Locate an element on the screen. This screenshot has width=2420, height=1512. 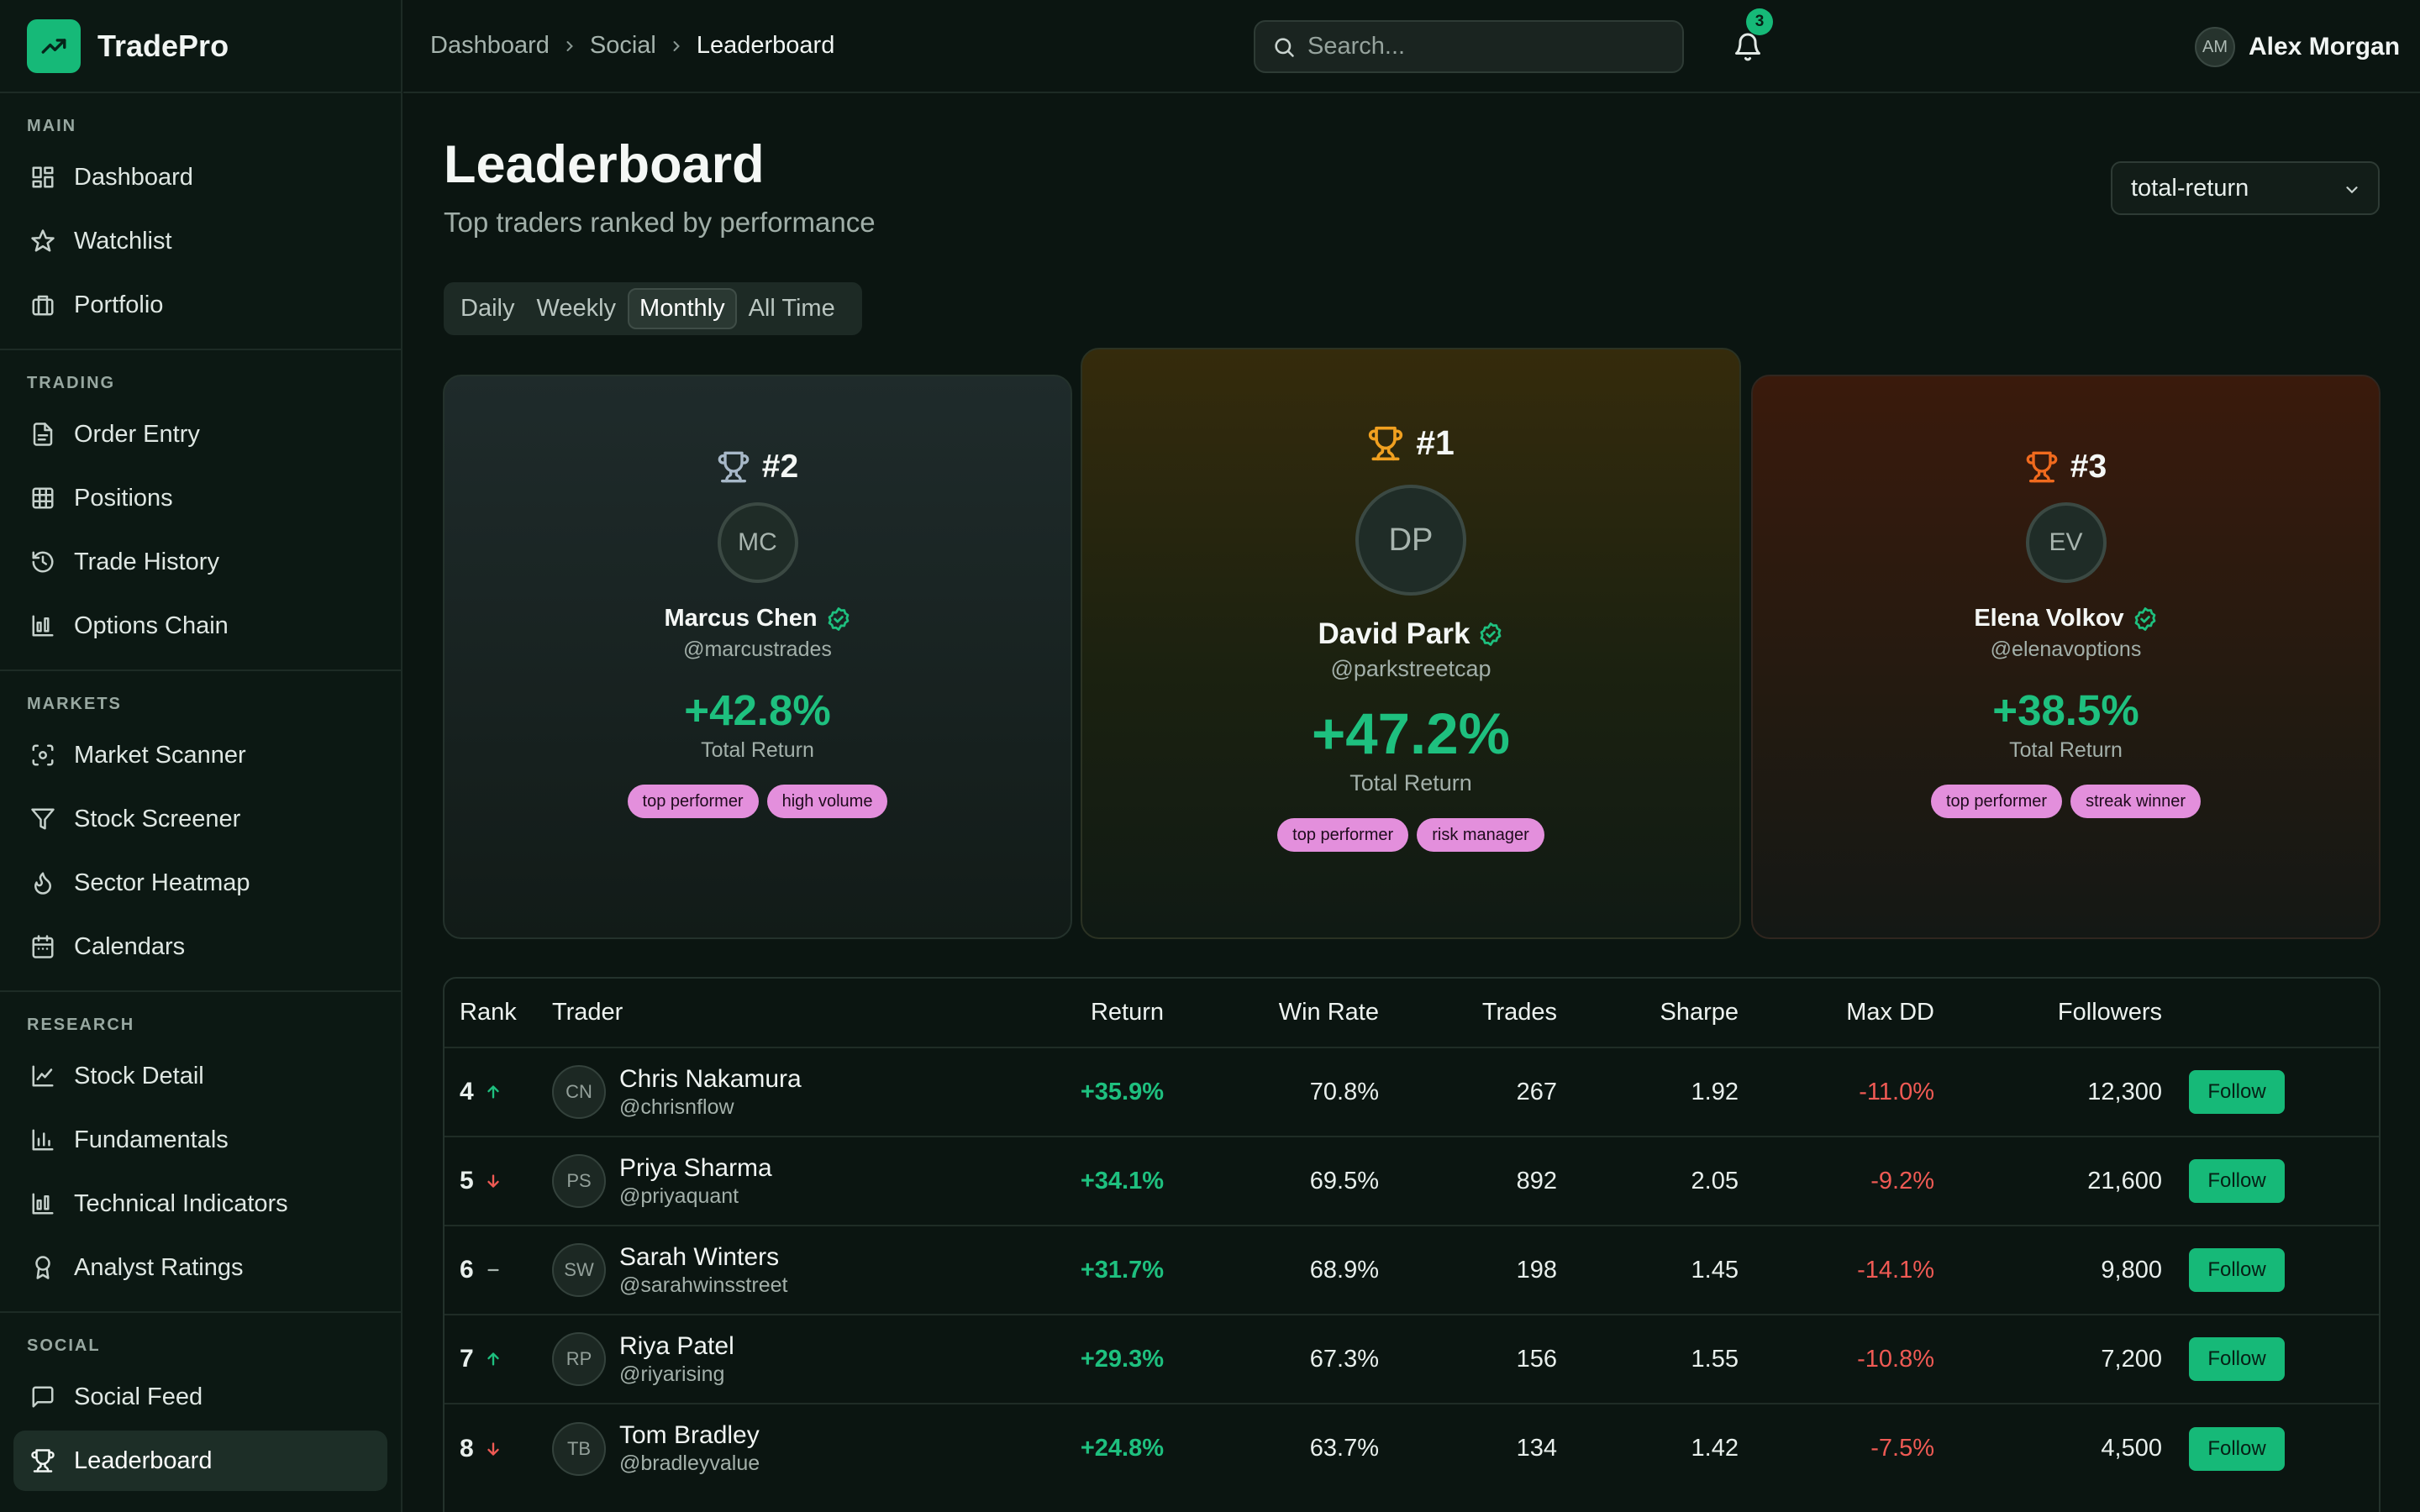
sidebar-item-portfolio: Portfolio is located at coordinates (200, 305).